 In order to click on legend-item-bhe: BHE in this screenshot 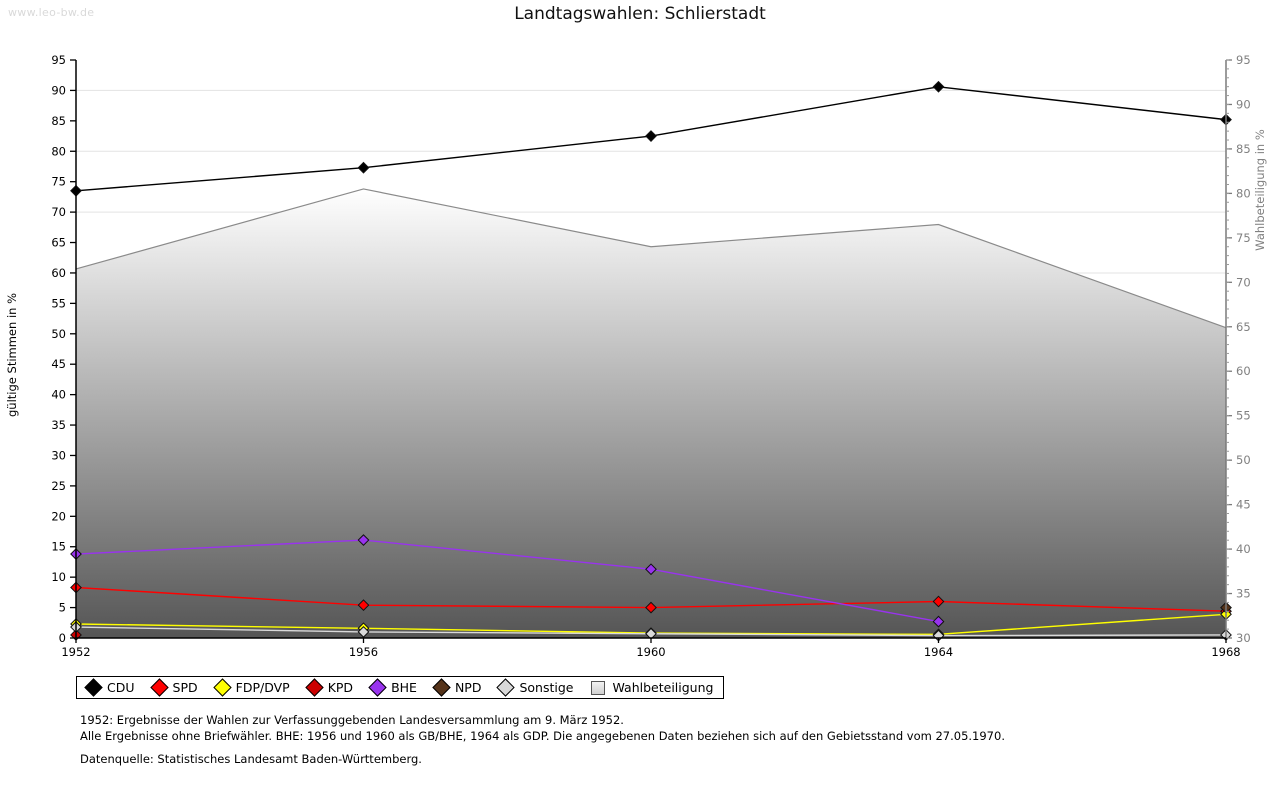, I will do `click(392, 687)`.